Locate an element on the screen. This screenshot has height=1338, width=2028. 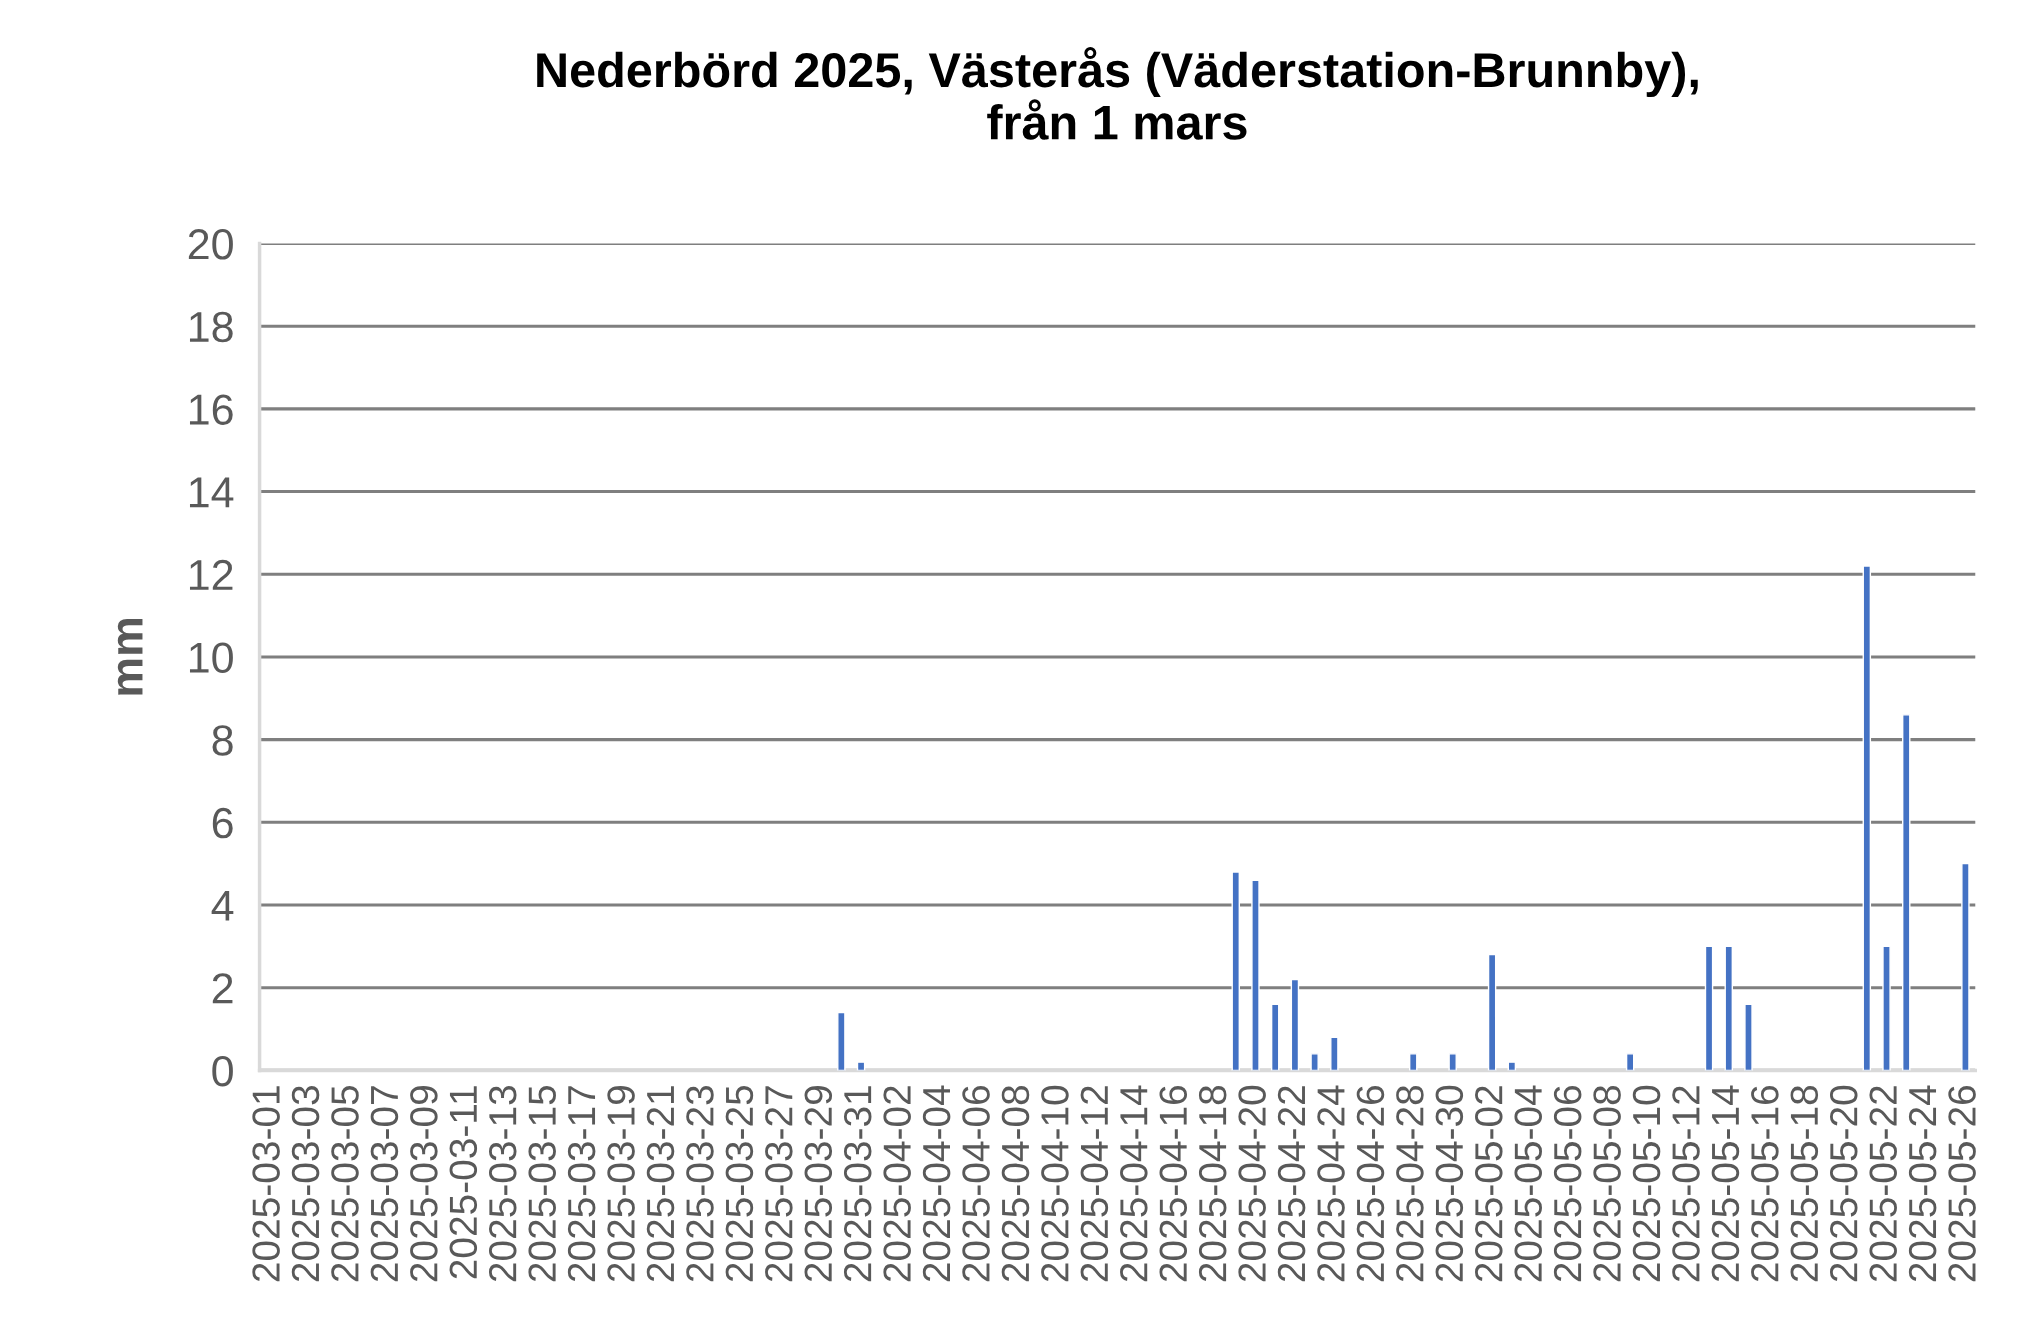
x-tick-label: 2025-04-16 is located at coordinates (1173, 1183).